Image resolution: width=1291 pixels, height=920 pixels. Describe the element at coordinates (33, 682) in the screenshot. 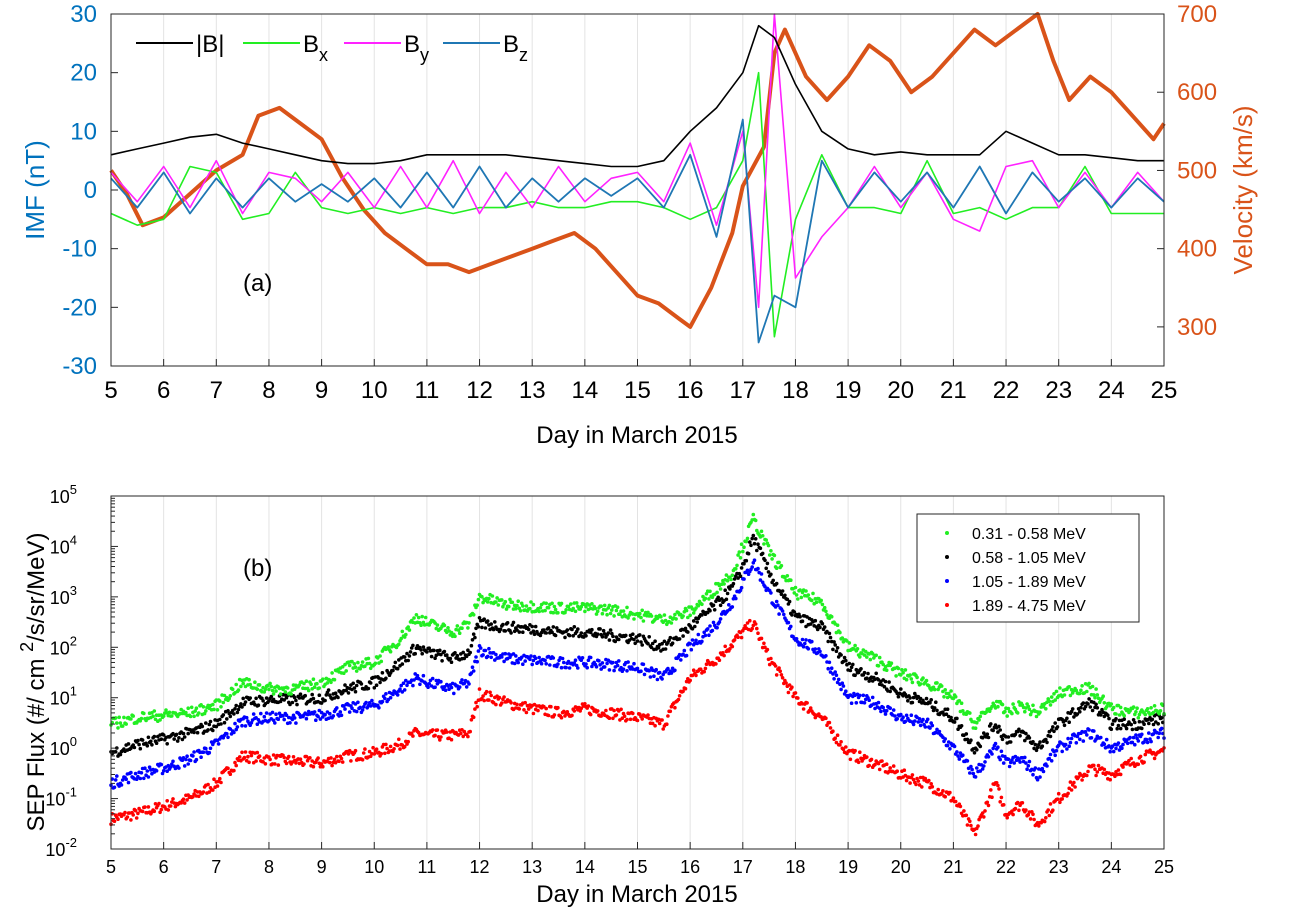

I see `panel-b-y-label: SEP Flux (#/ cm 2/s/sr/MeV)` at that location.